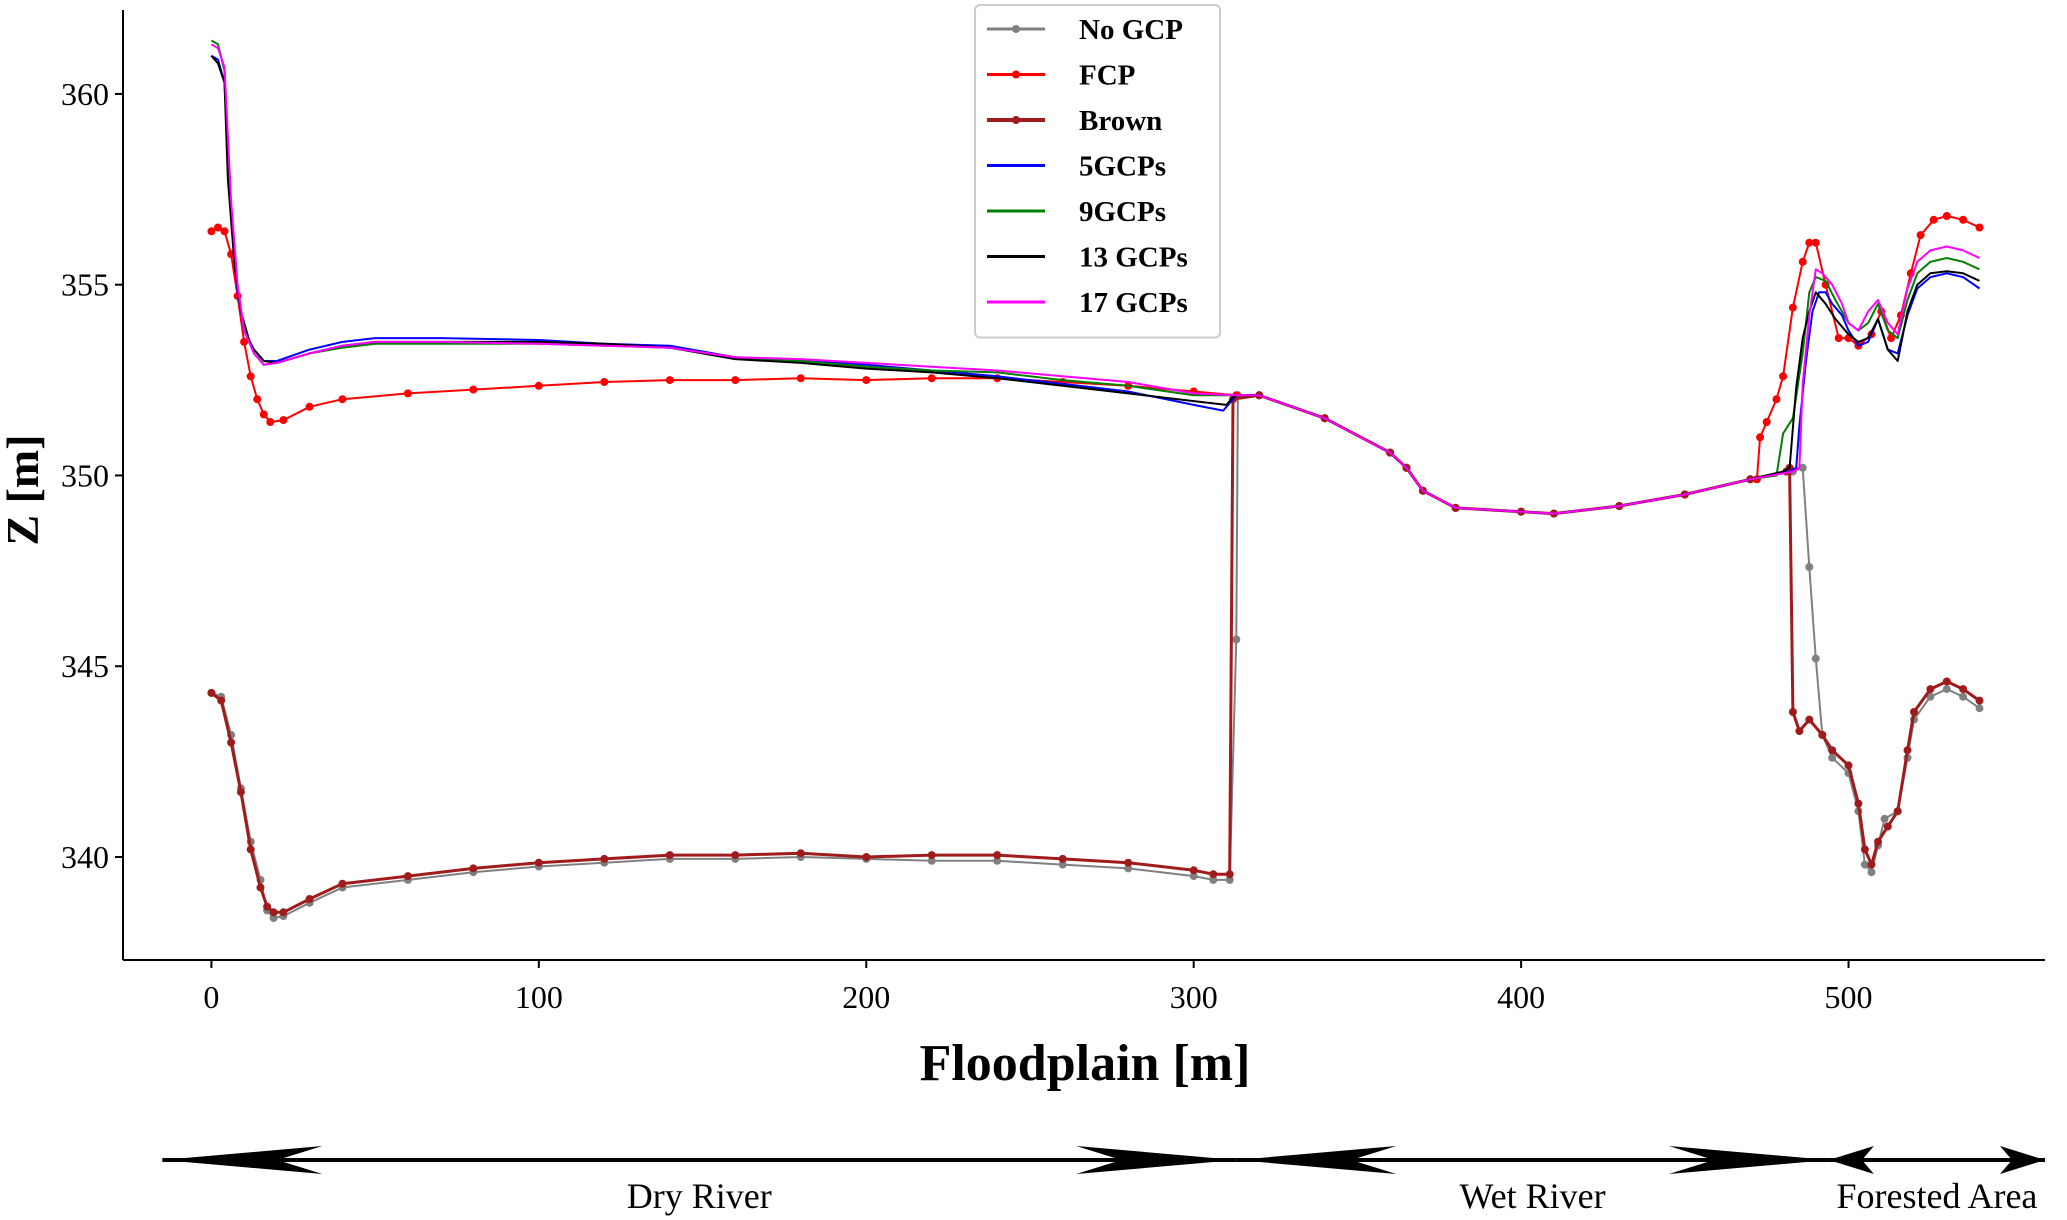 This screenshot has width=2067, height=1220. I want to click on x-tick-label: 400, so click(1521, 997).